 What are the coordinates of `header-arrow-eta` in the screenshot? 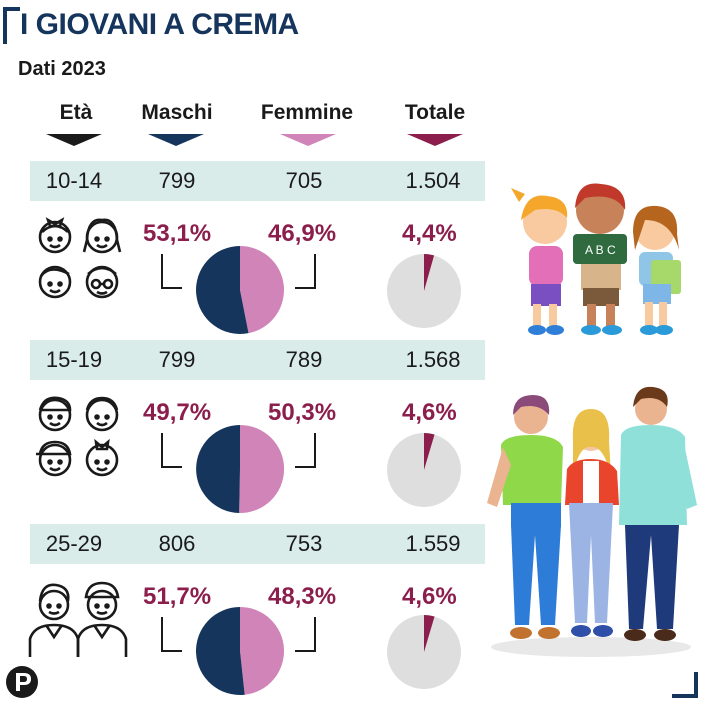 It's located at (74, 140).